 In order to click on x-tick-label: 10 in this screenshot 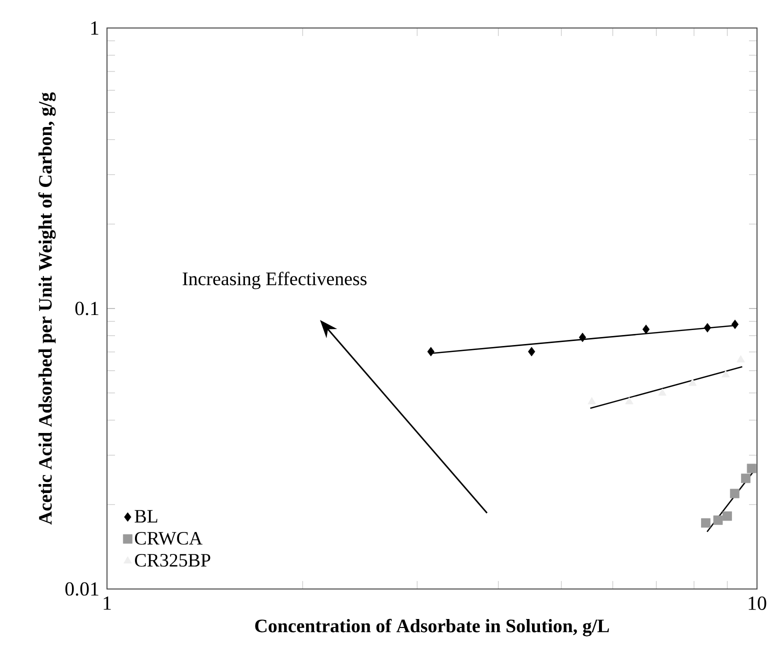, I will do `click(757, 603)`.